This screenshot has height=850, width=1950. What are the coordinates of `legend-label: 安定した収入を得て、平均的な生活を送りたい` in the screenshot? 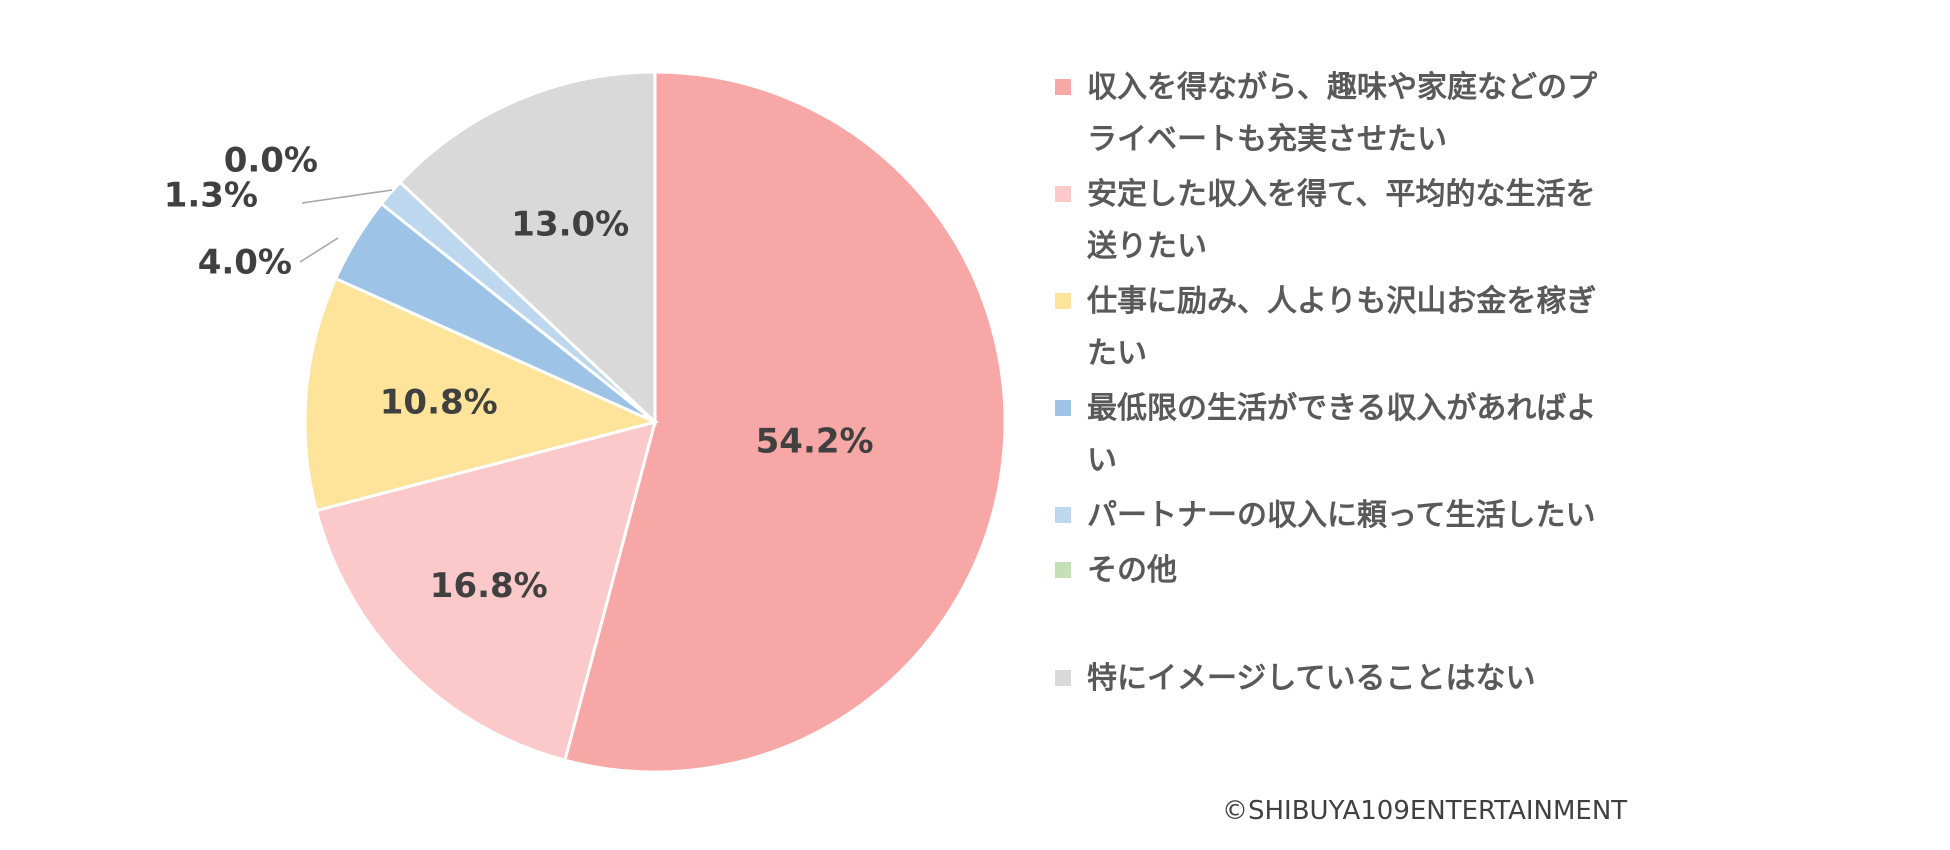 It's located at (1341, 220).